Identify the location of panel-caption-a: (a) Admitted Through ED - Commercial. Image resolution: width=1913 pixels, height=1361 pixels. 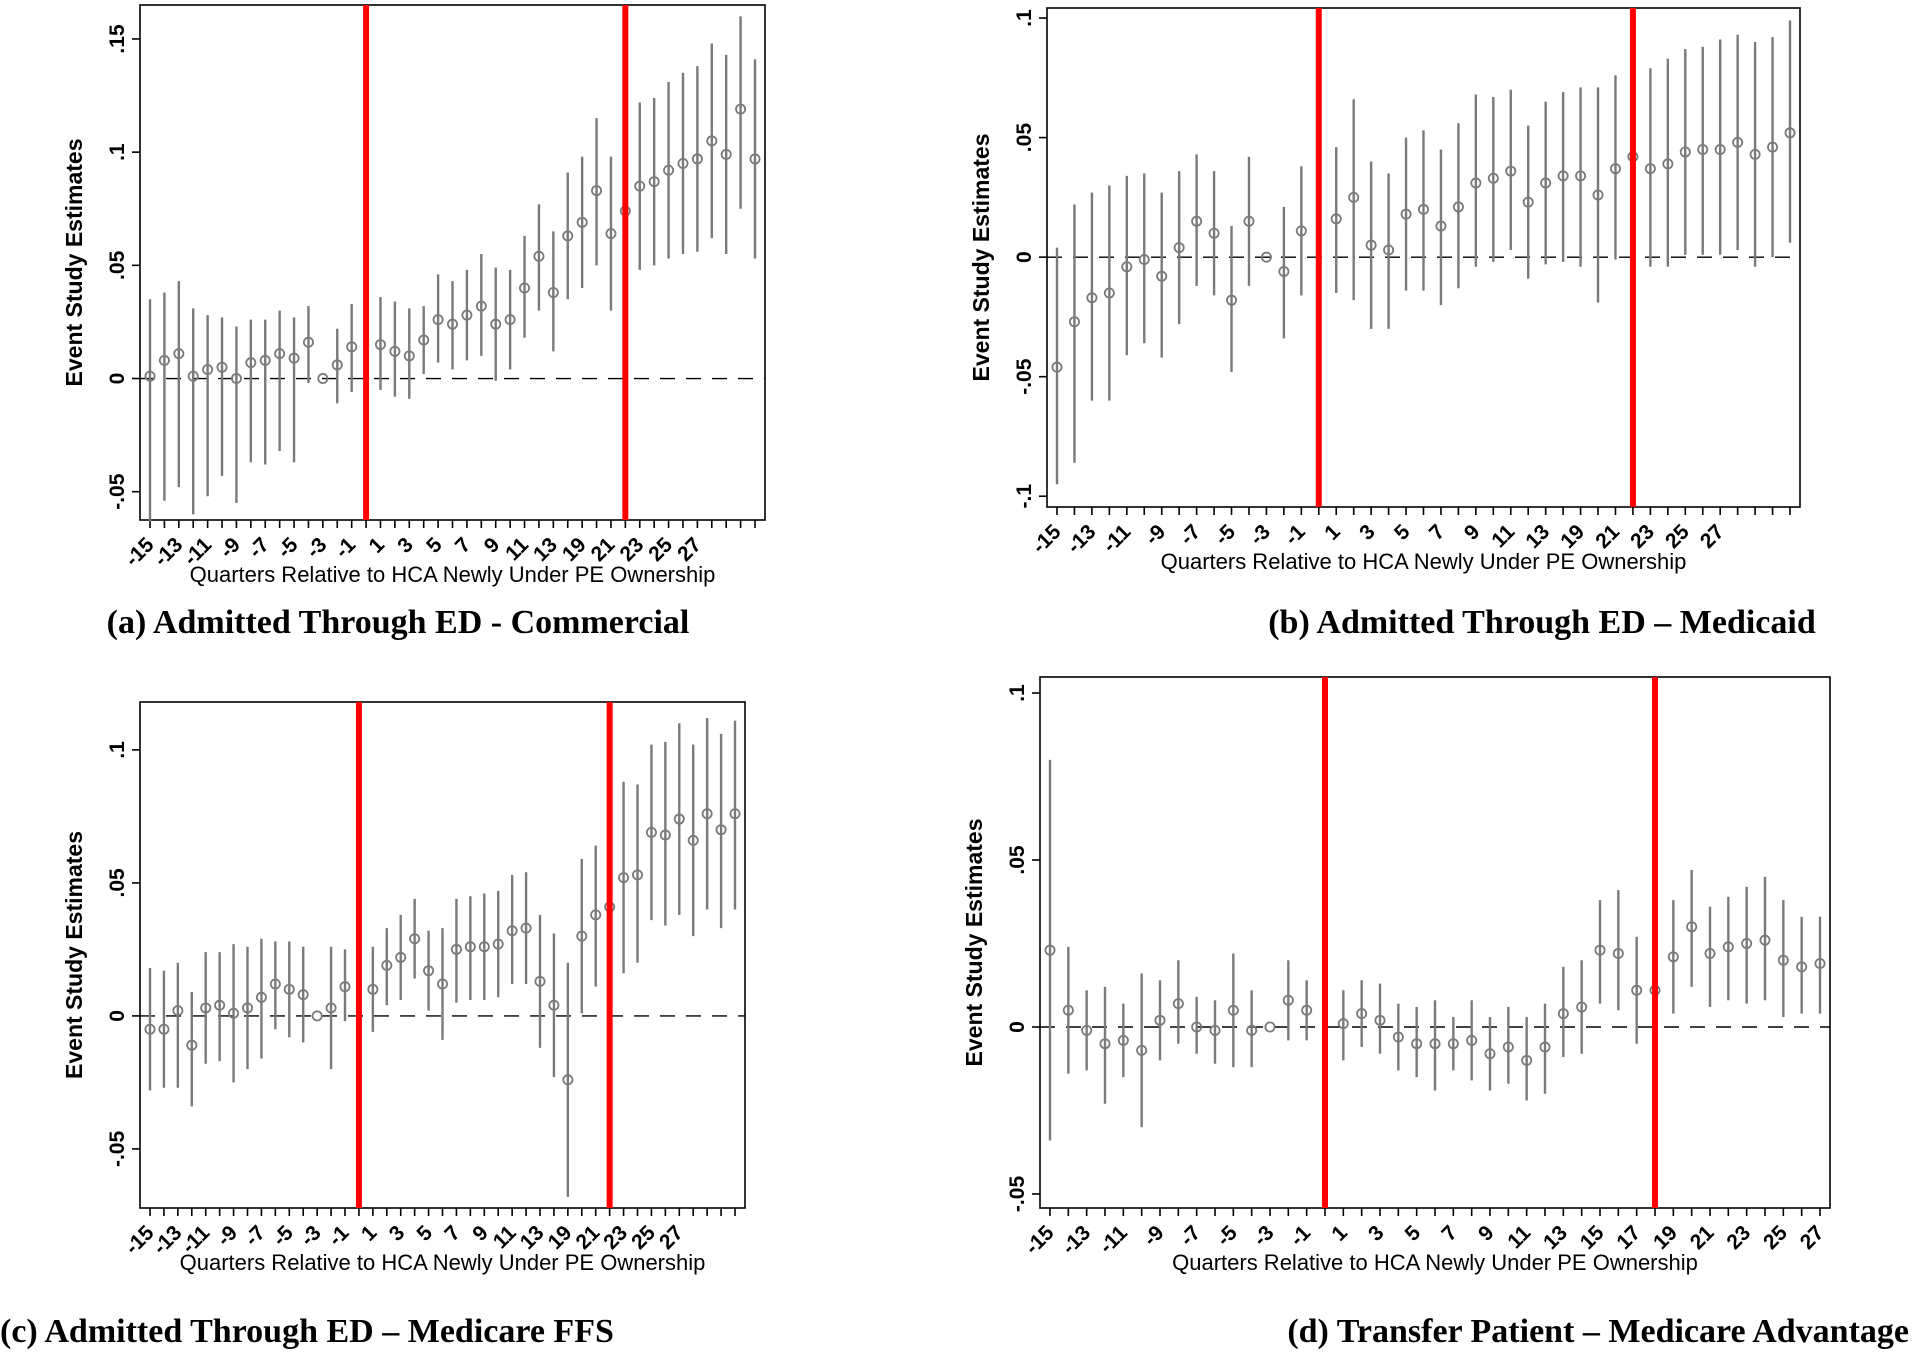
(398, 622).